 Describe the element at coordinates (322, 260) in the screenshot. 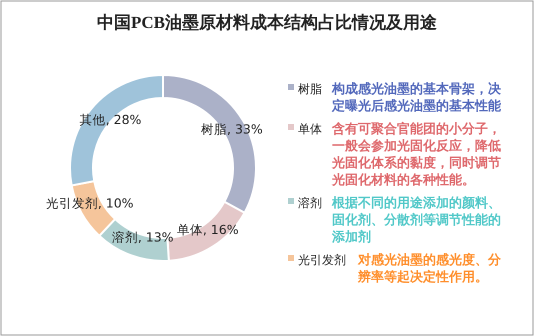

I see `legend-label: 光引发剂` at that location.